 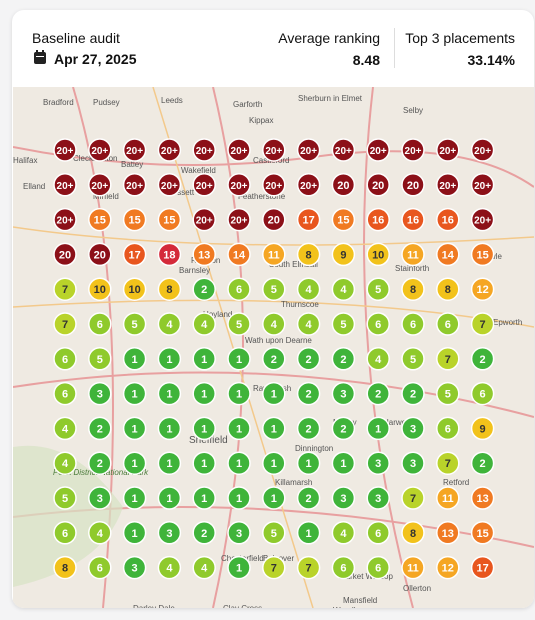 What do you see at coordinates (132, 164) in the screenshot?
I see `place-label: Batley` at bounding box center [132, 164].